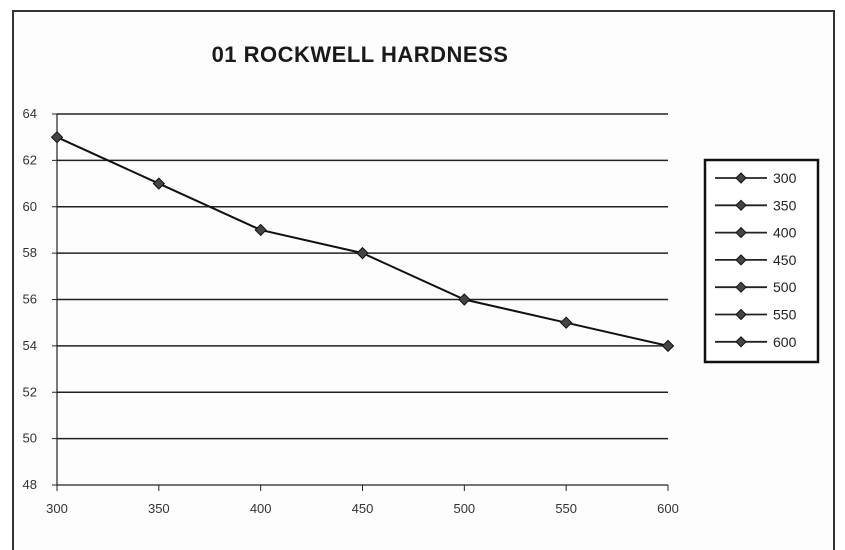 The height and width of the screenshot is (550, 845). I want to click on y-tick-label: 48, so click(30, 484).